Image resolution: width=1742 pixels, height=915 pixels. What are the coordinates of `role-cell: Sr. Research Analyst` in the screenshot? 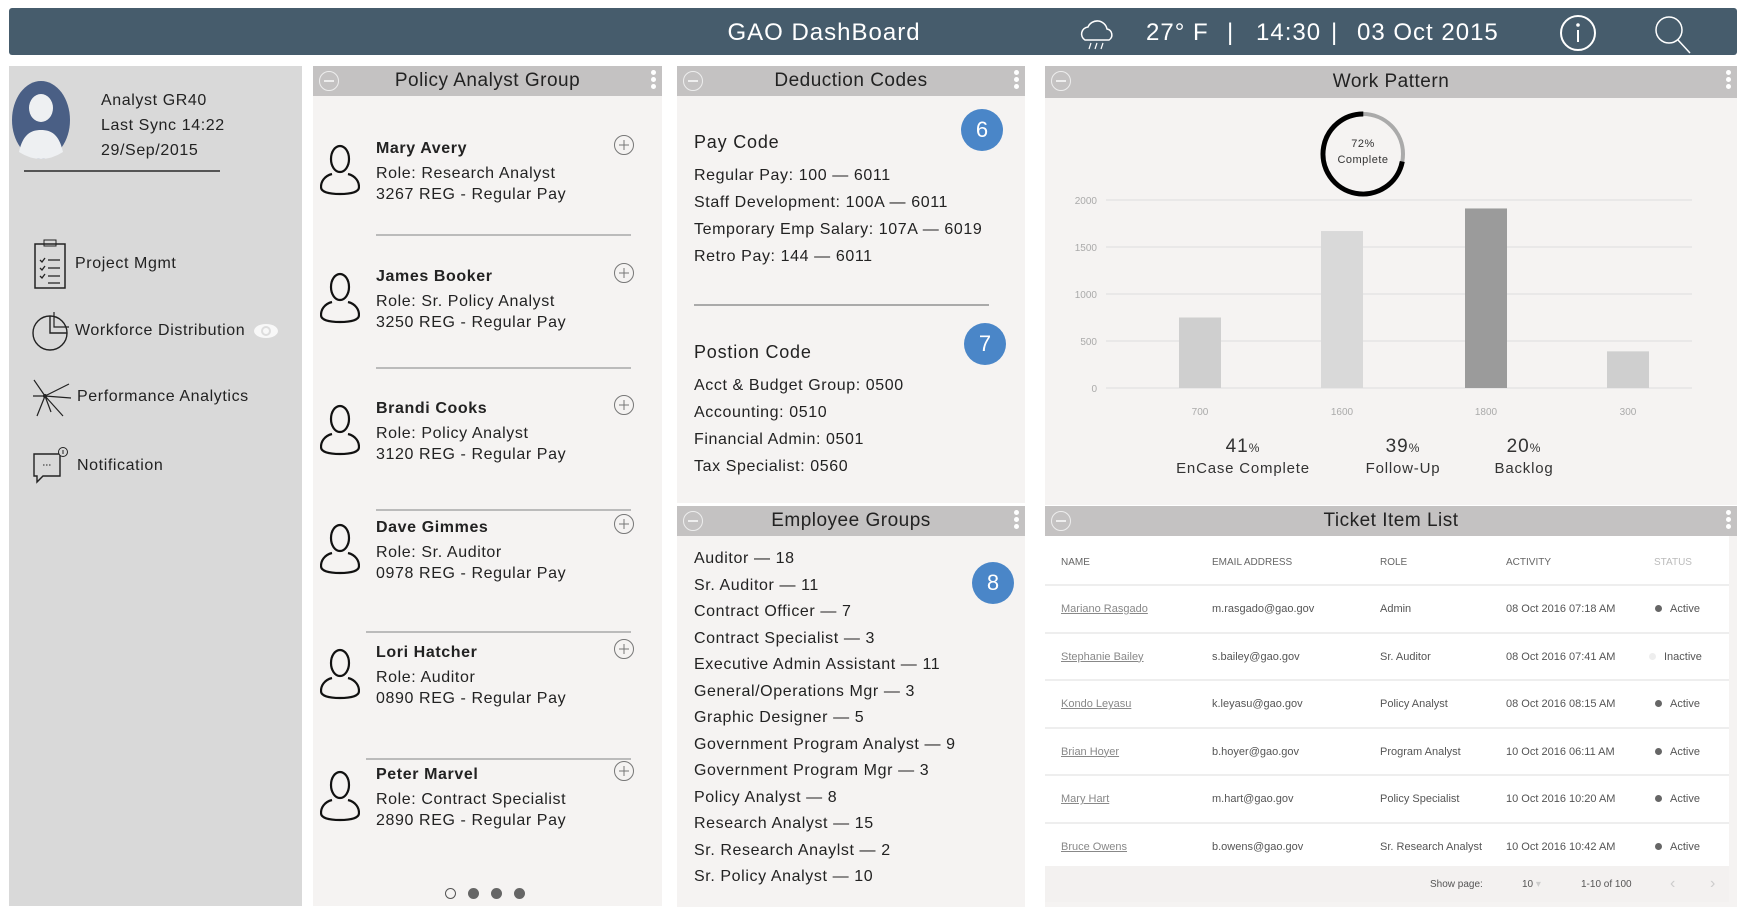 It's located at (1431, 846).